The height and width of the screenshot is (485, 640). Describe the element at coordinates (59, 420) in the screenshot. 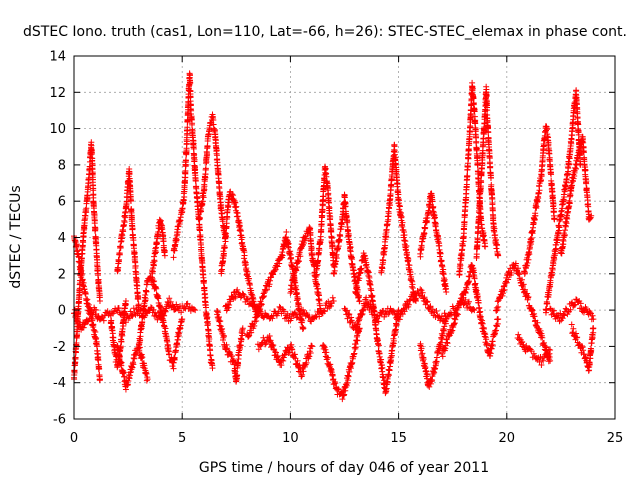

I see `y-tick-label: -6` at that location.